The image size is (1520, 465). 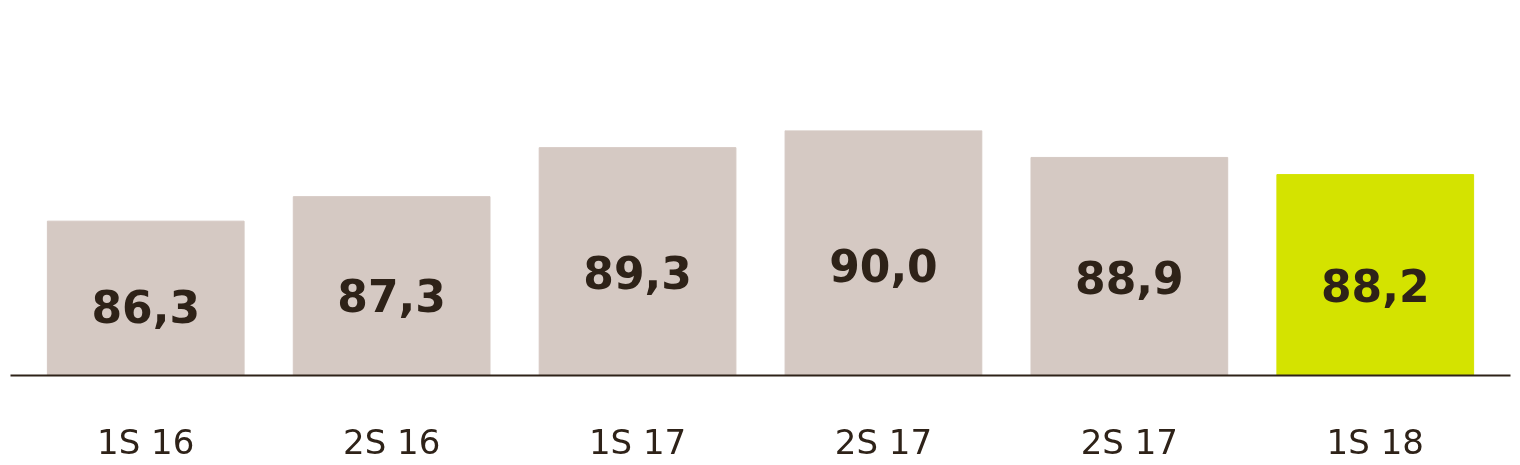 I want to click on x-tick-label: 1S 16, so click(x=146, y=441).